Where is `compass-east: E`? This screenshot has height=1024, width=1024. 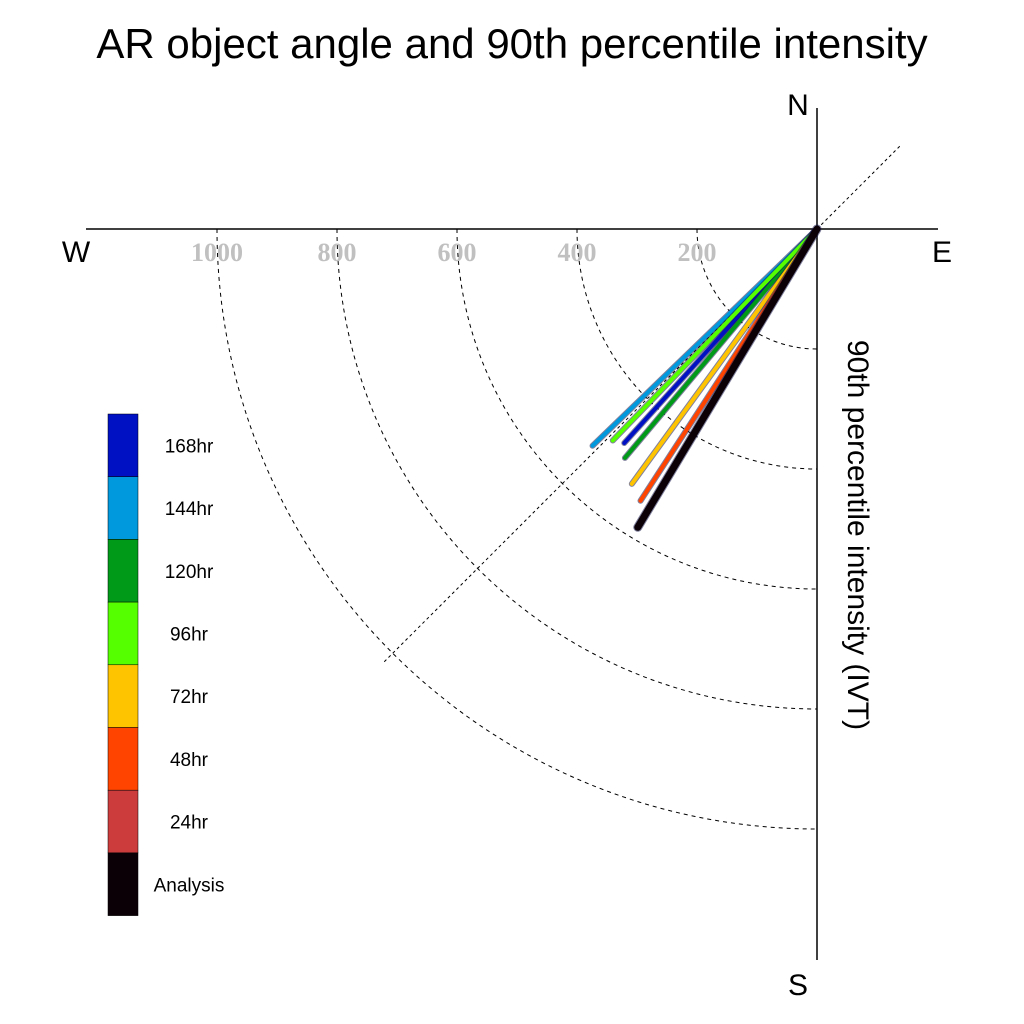
compass-east: E is located at coordinates (942, 252).